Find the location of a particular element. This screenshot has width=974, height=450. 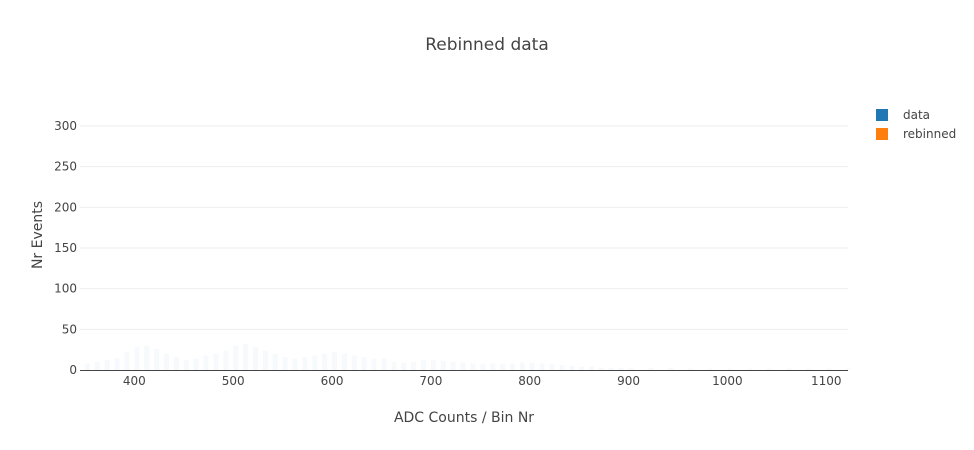

y-axis-title: Nr Events is located at coordinates (38, 235).